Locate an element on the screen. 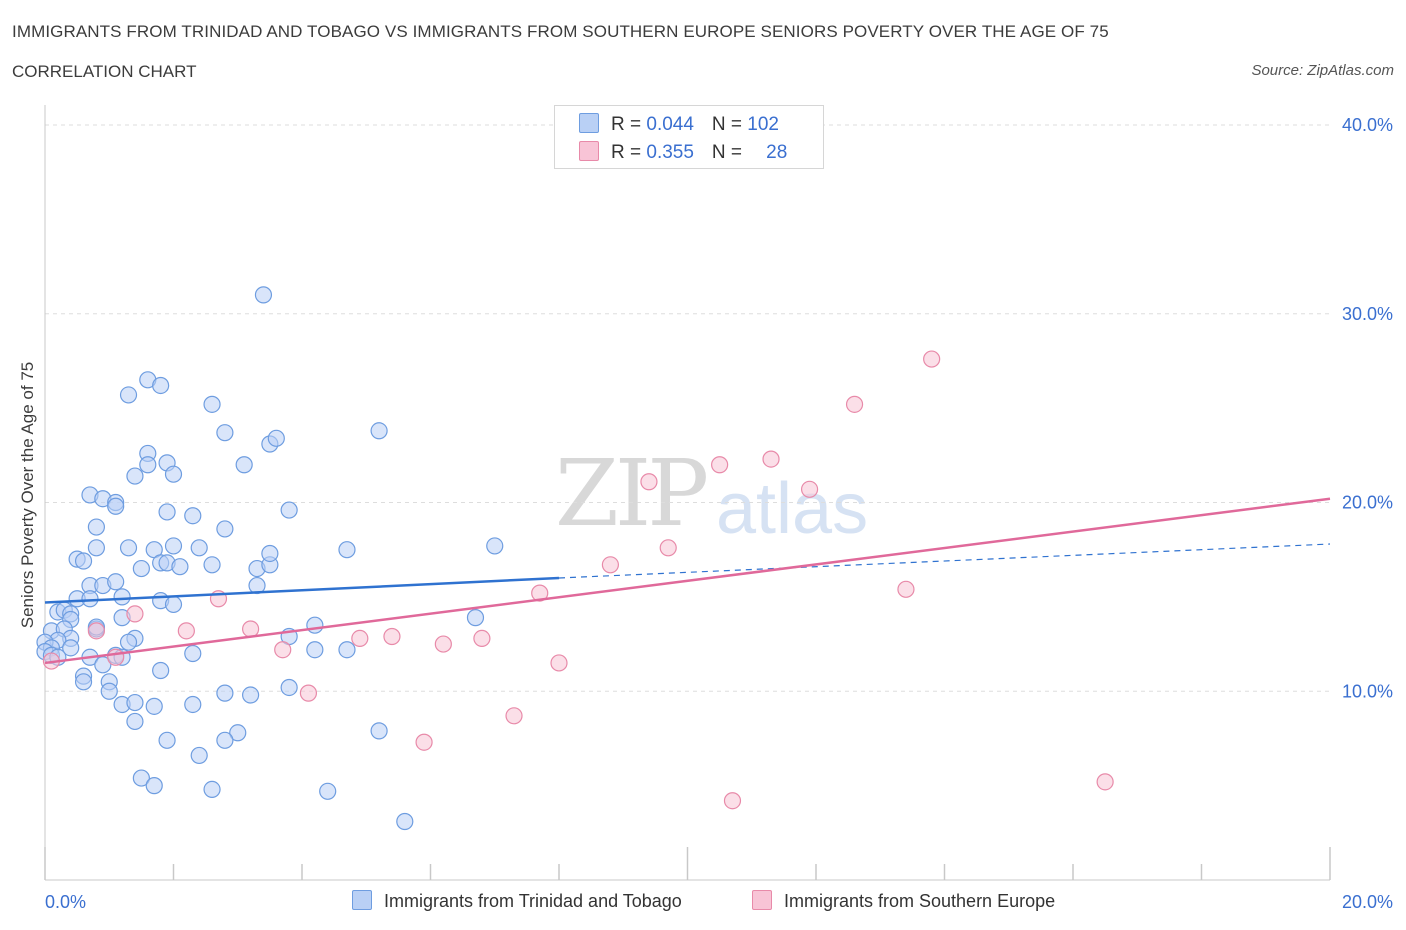 The height and width of the screenshot is (930, 1406). watermark-zip: ZIP is located at coordinates (632, 493).